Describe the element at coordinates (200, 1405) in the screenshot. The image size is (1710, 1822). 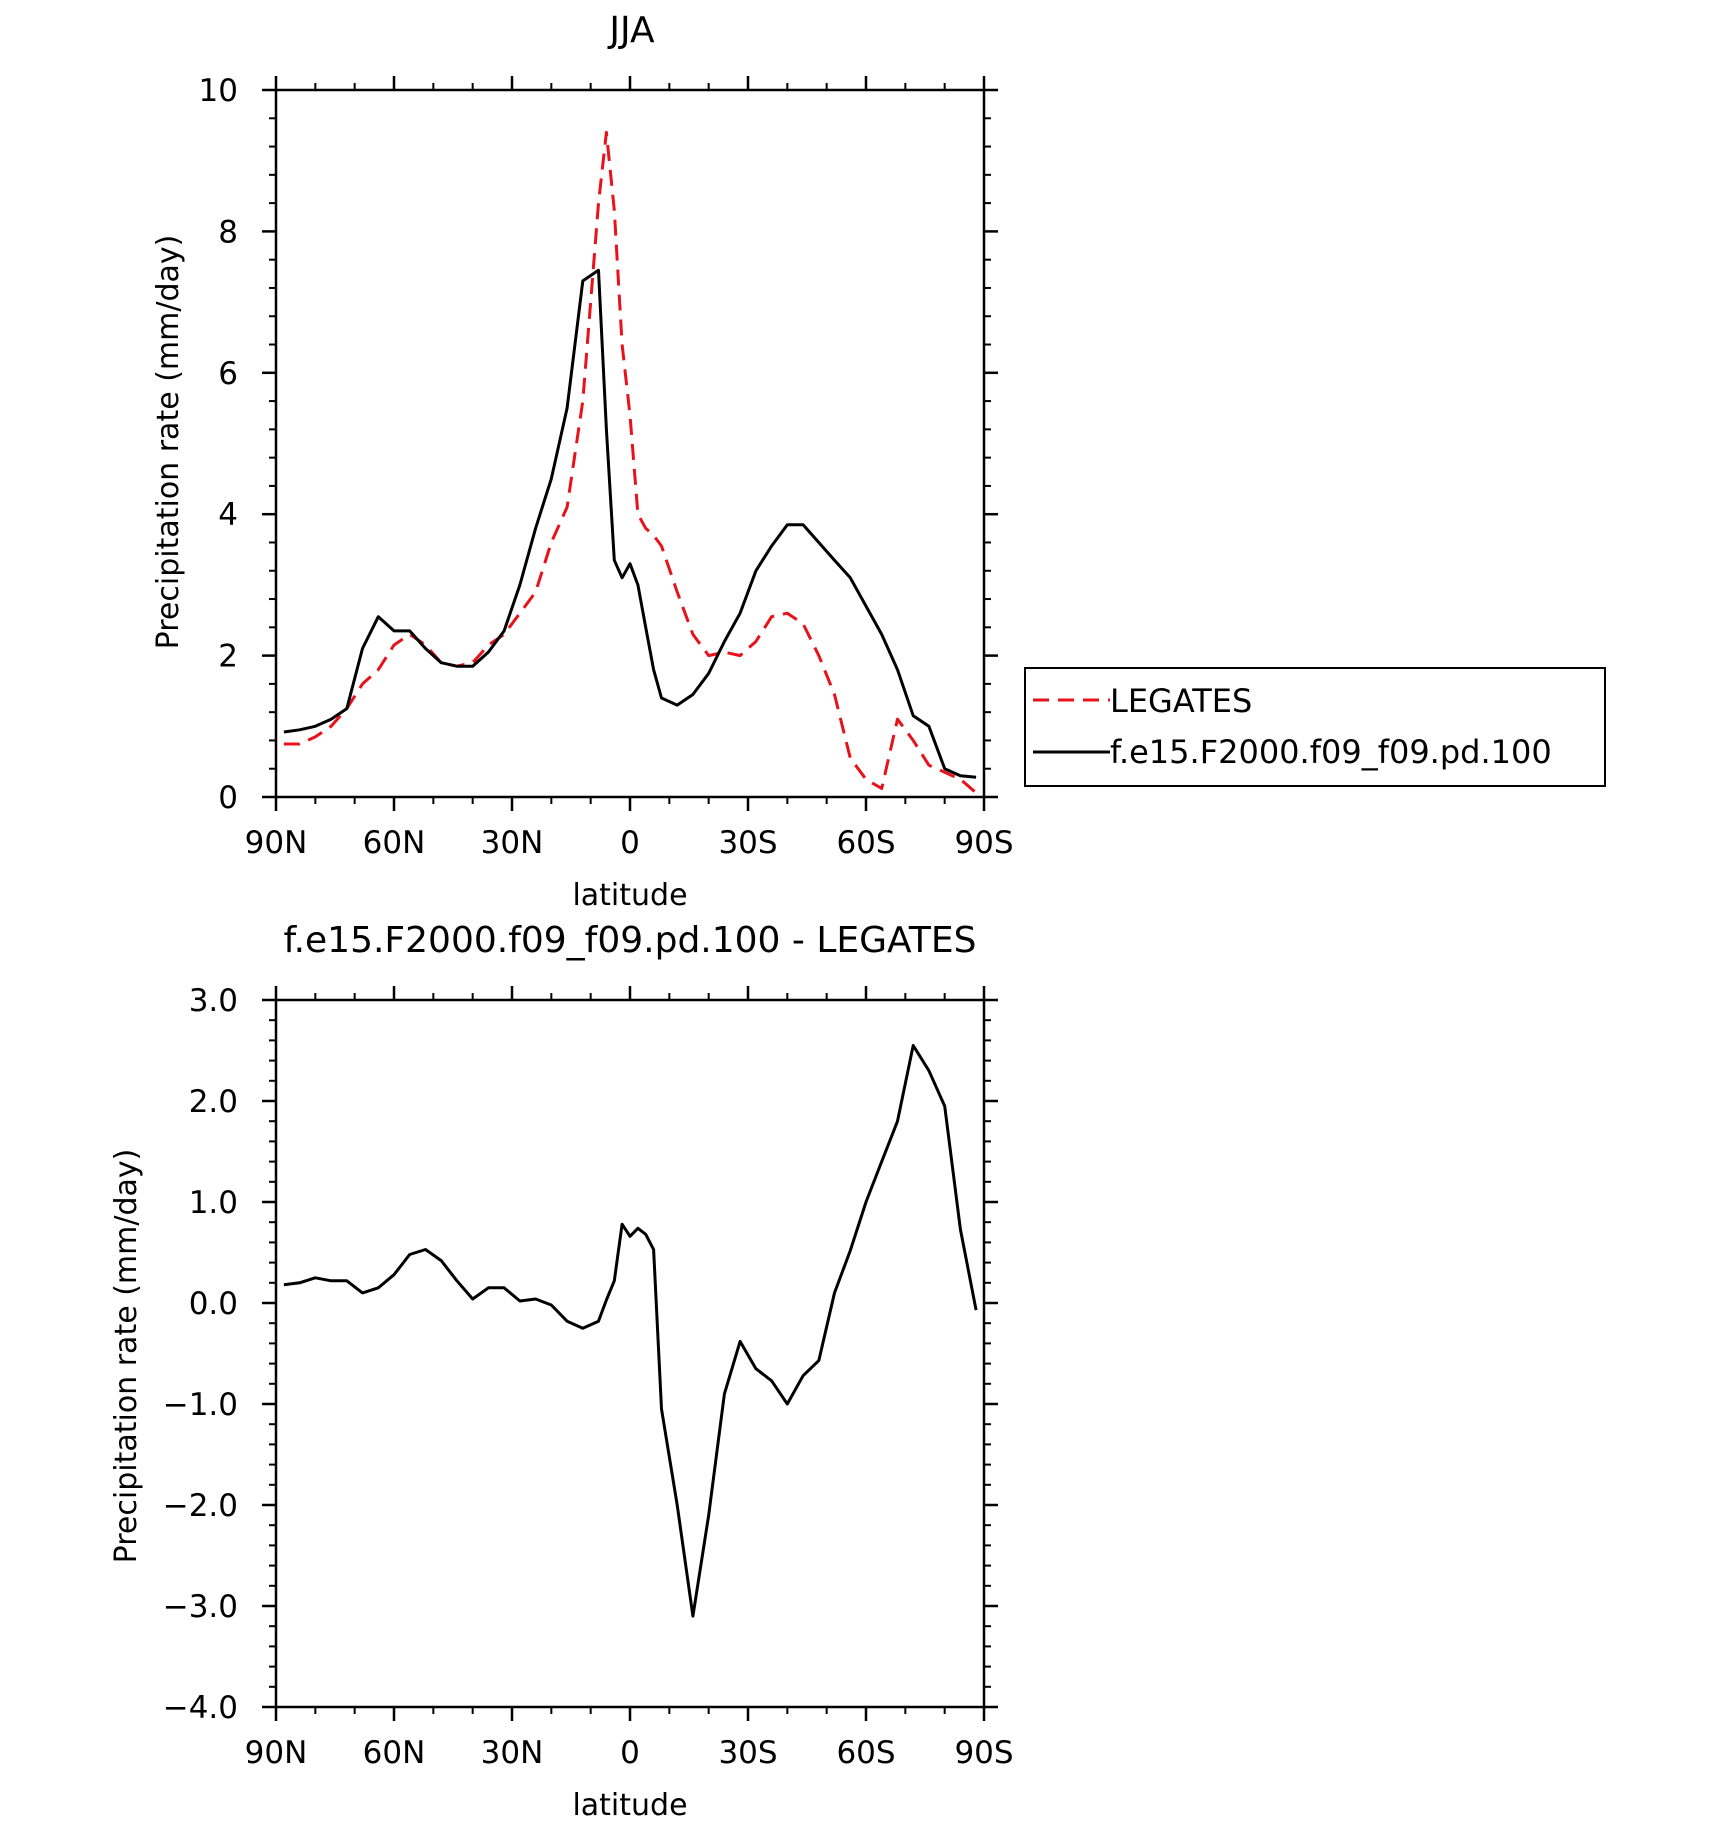
I see `y-tick-label: −1.0` at that location.